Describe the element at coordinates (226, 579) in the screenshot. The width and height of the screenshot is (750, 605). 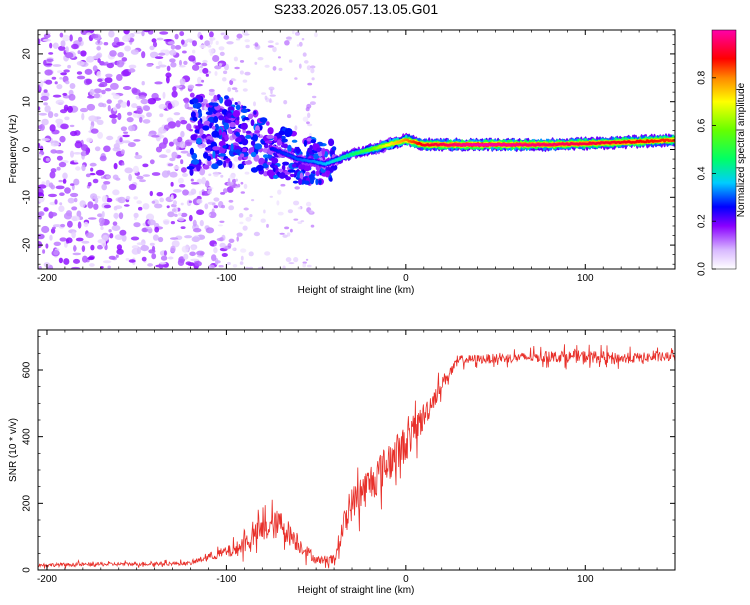
I see `snr-xtick-label: -100` at that location.